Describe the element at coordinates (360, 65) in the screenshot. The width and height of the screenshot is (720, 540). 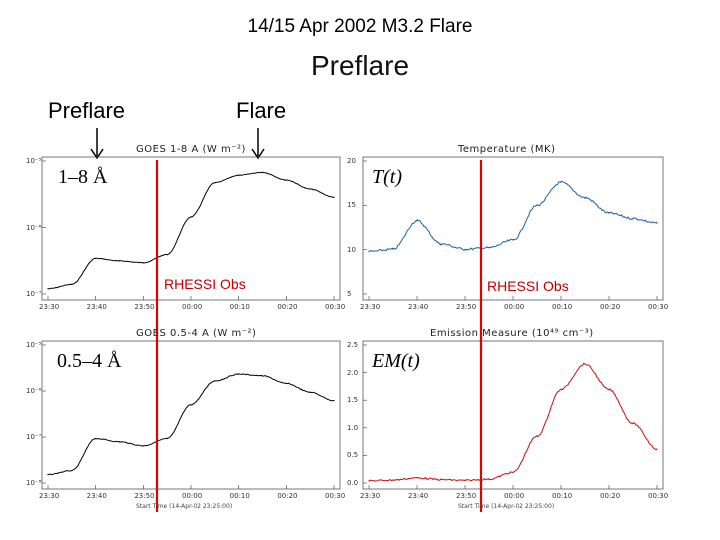
I see `slide-subtitle: Preflare` at that location.